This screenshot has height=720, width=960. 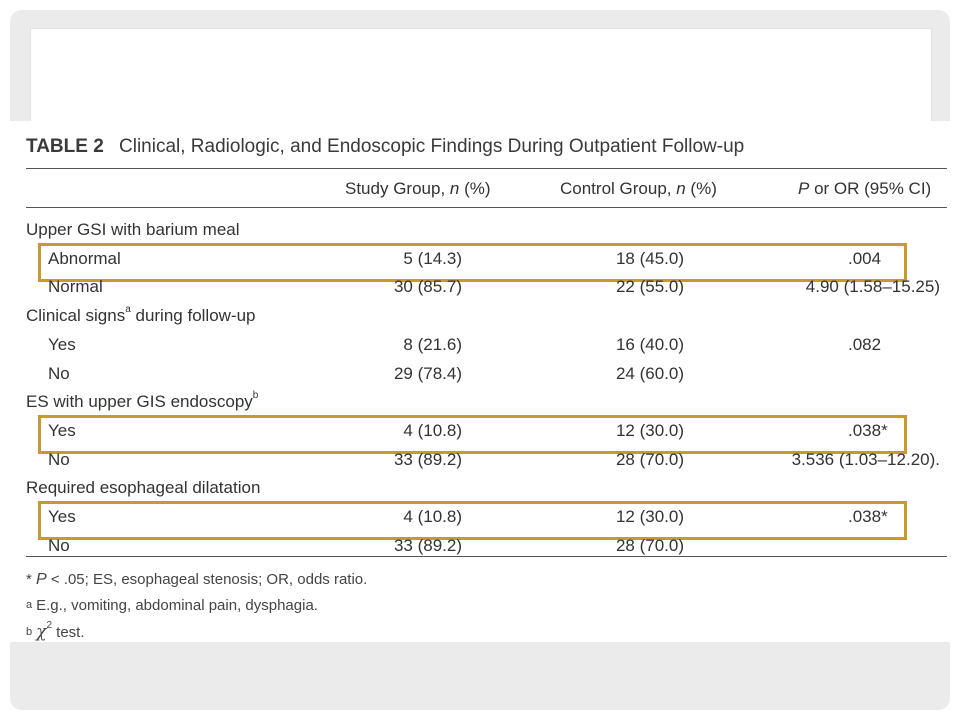 What do you see at coordinates (865, 459) in the screenshot?
I see `p-value: 3.536 (1.03–12.20).` at bounding box center [865, 459].